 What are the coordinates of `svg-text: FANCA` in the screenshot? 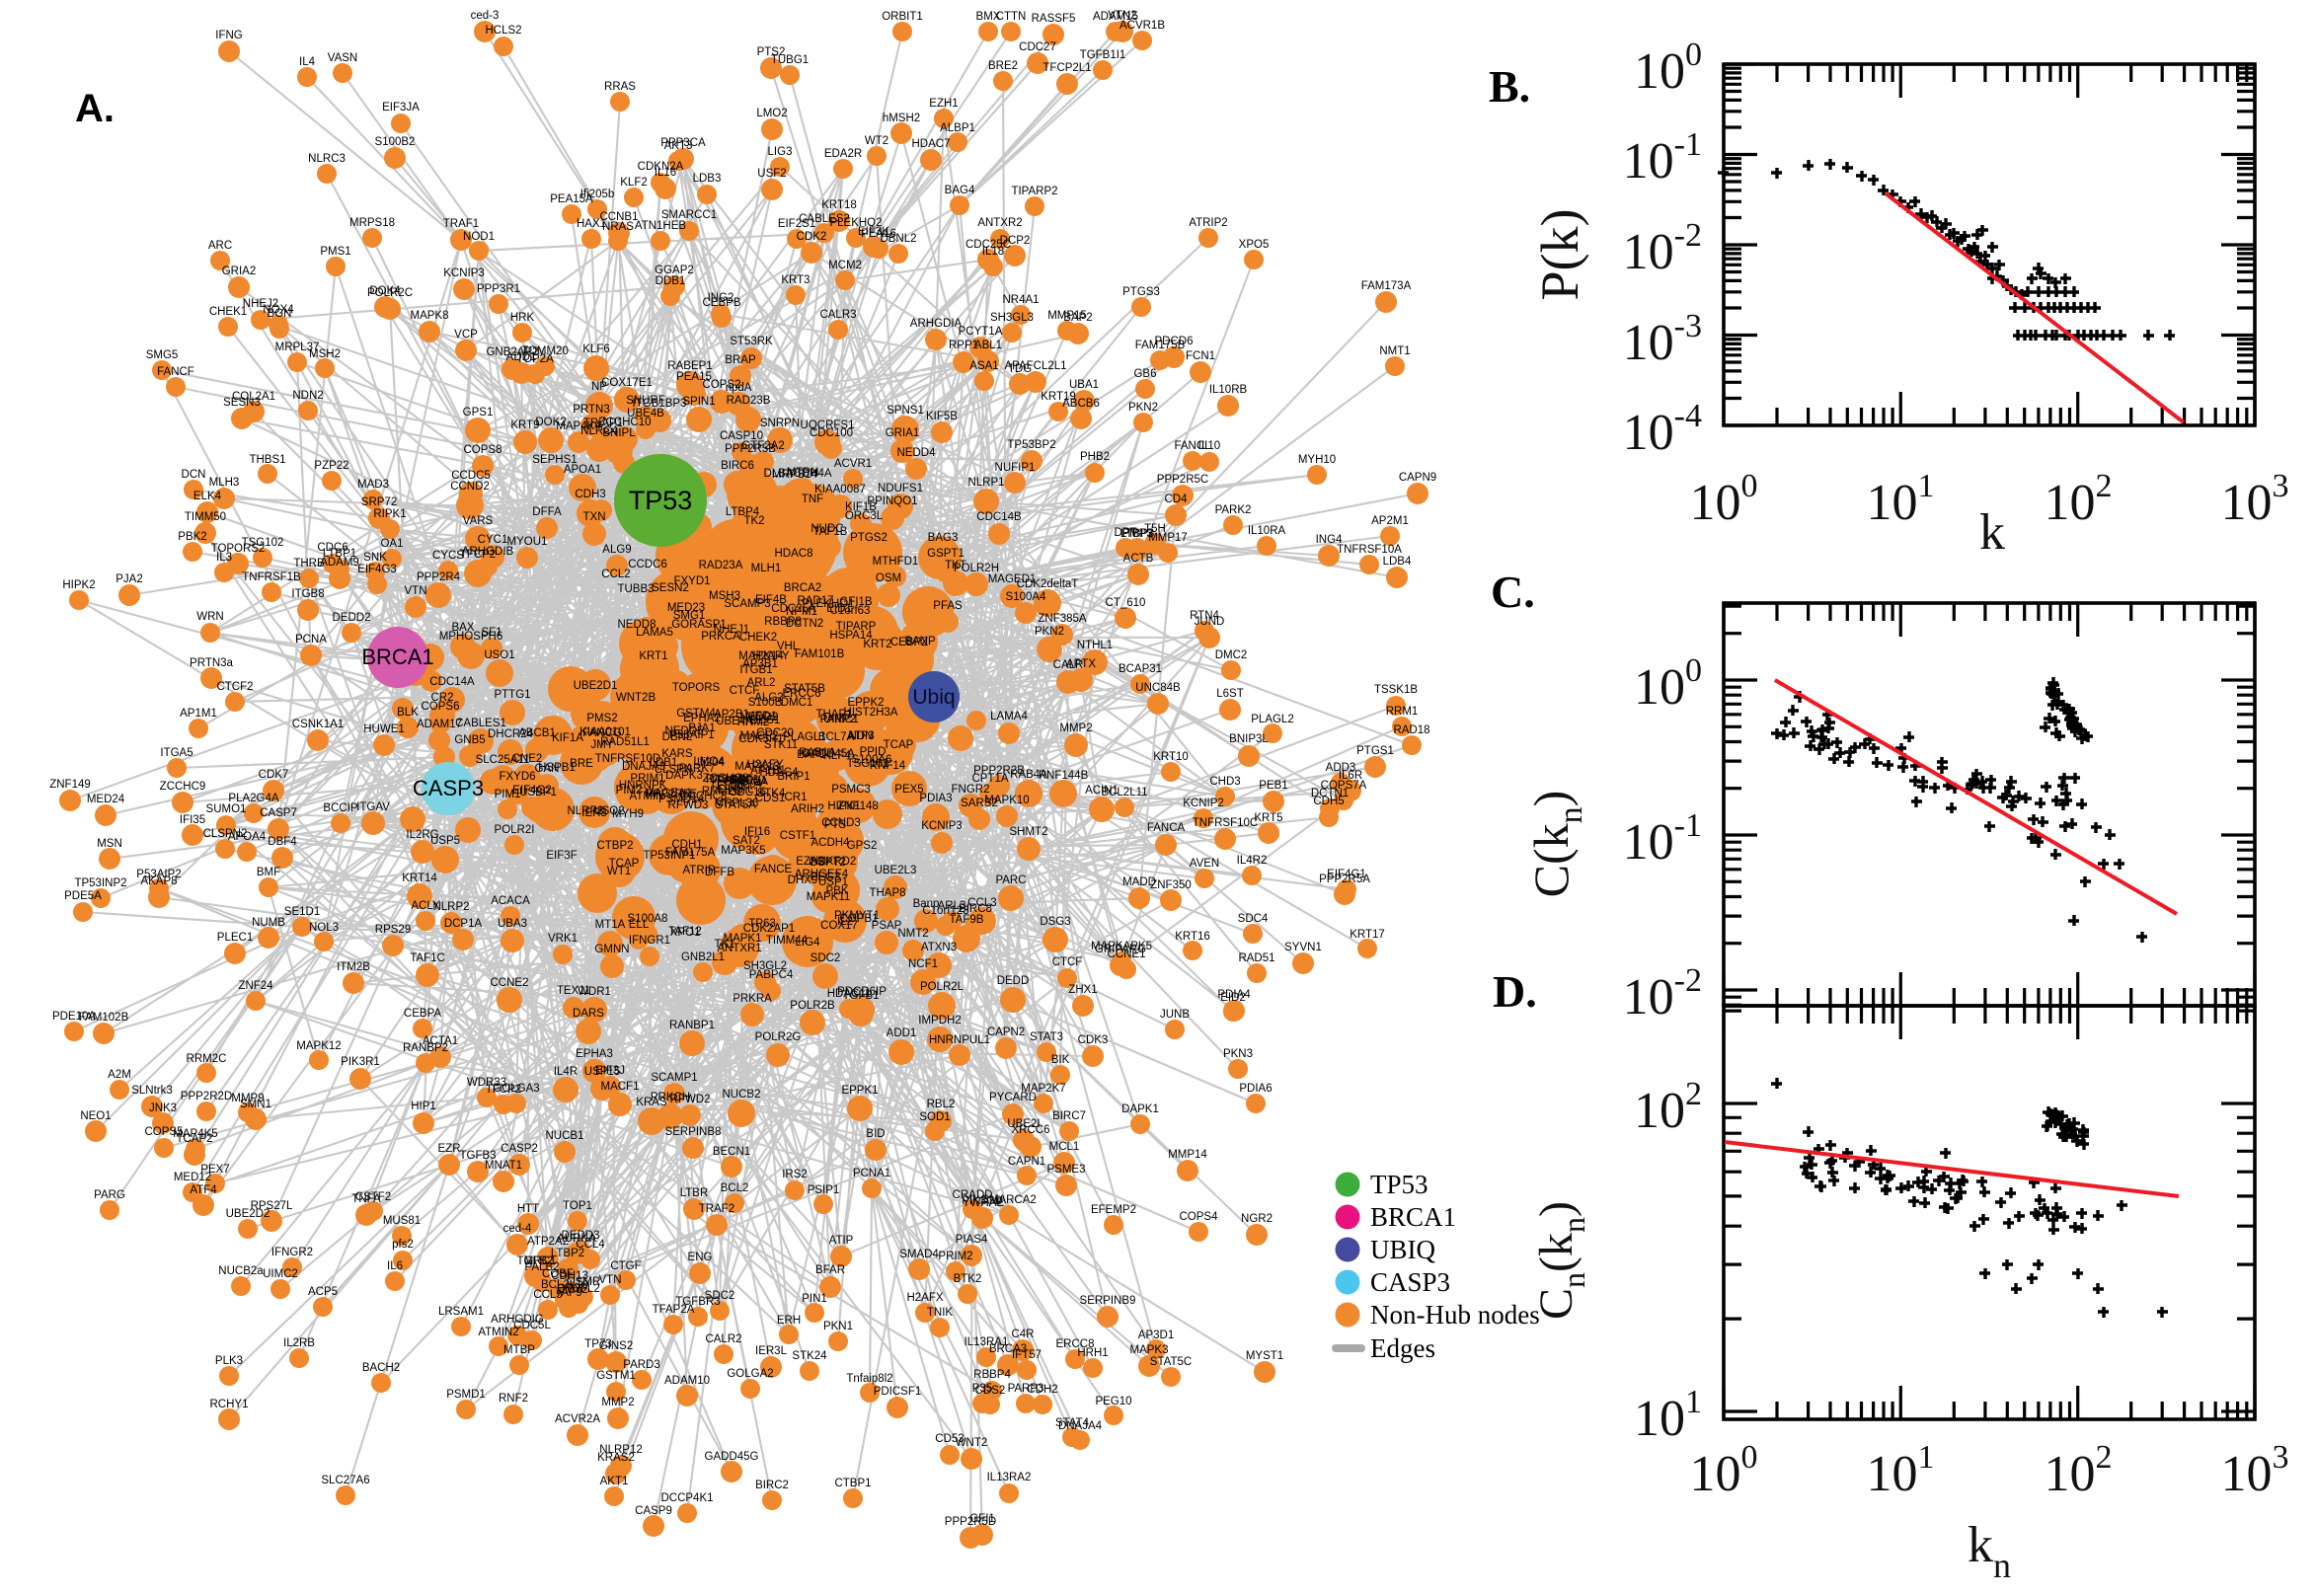 It's located at (1166, 828).